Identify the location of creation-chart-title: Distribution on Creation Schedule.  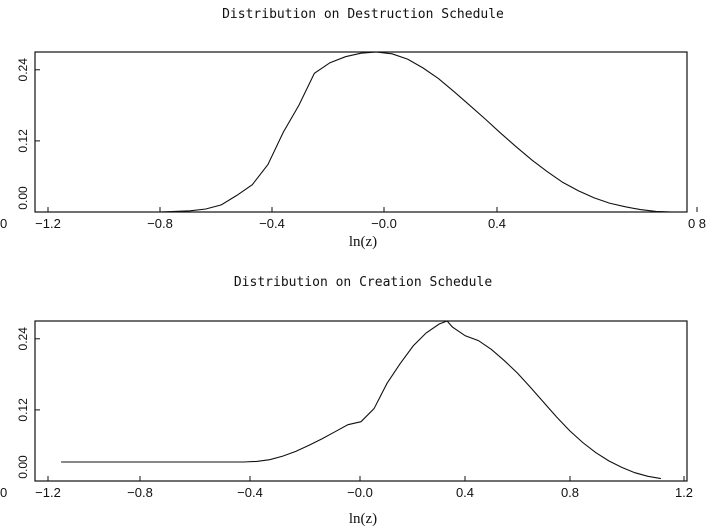
(363, 282).